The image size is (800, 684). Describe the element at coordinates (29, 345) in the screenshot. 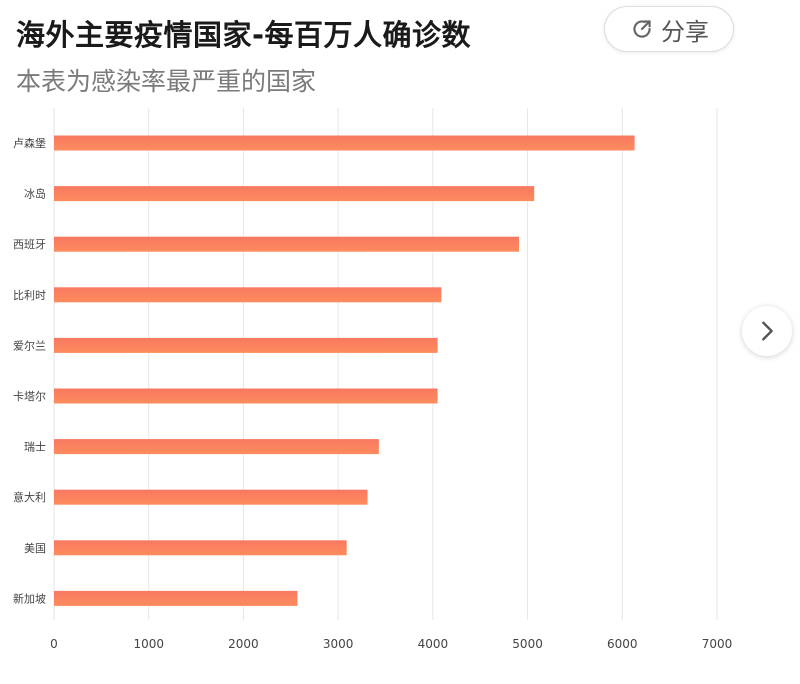

I see `category-label: 爱尔兰` at that location.